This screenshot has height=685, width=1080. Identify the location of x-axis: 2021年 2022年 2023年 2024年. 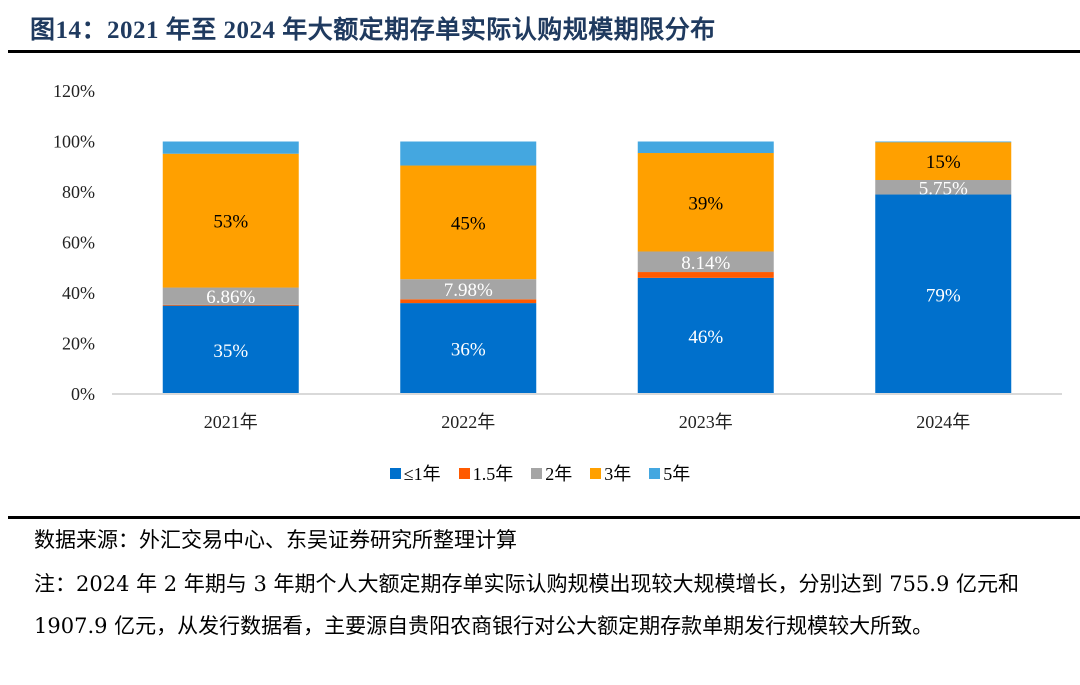
(587, 422).